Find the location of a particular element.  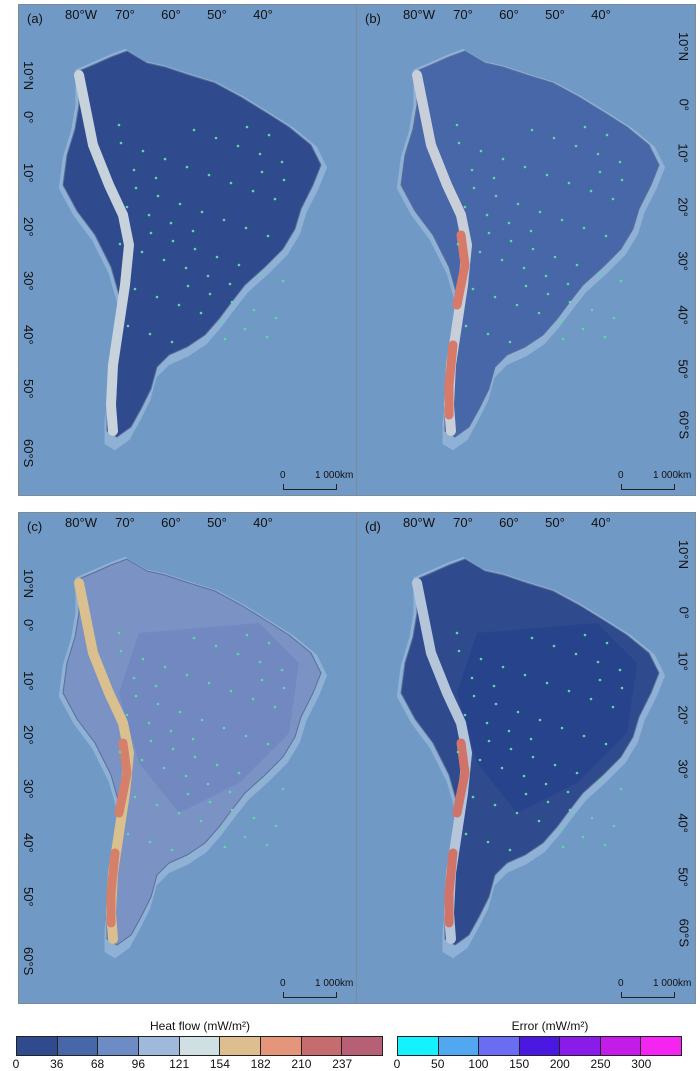

andes-belt is located at coordinates (104, 253).